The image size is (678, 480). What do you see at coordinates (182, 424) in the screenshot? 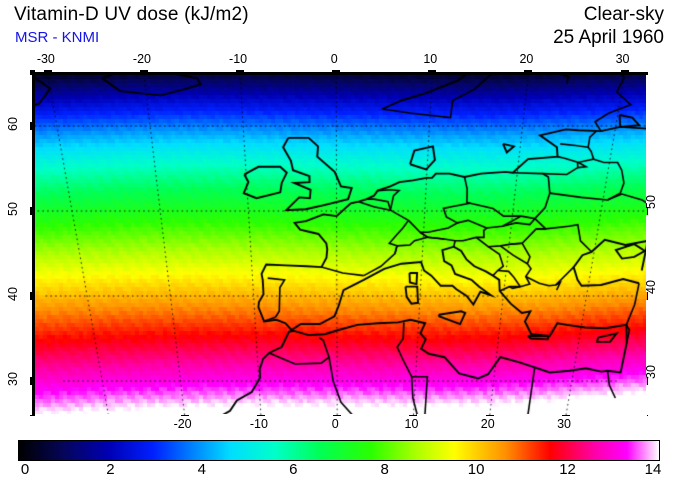
I see `axis-tick-bottom-0: -20` at bounding box center [182, 424].